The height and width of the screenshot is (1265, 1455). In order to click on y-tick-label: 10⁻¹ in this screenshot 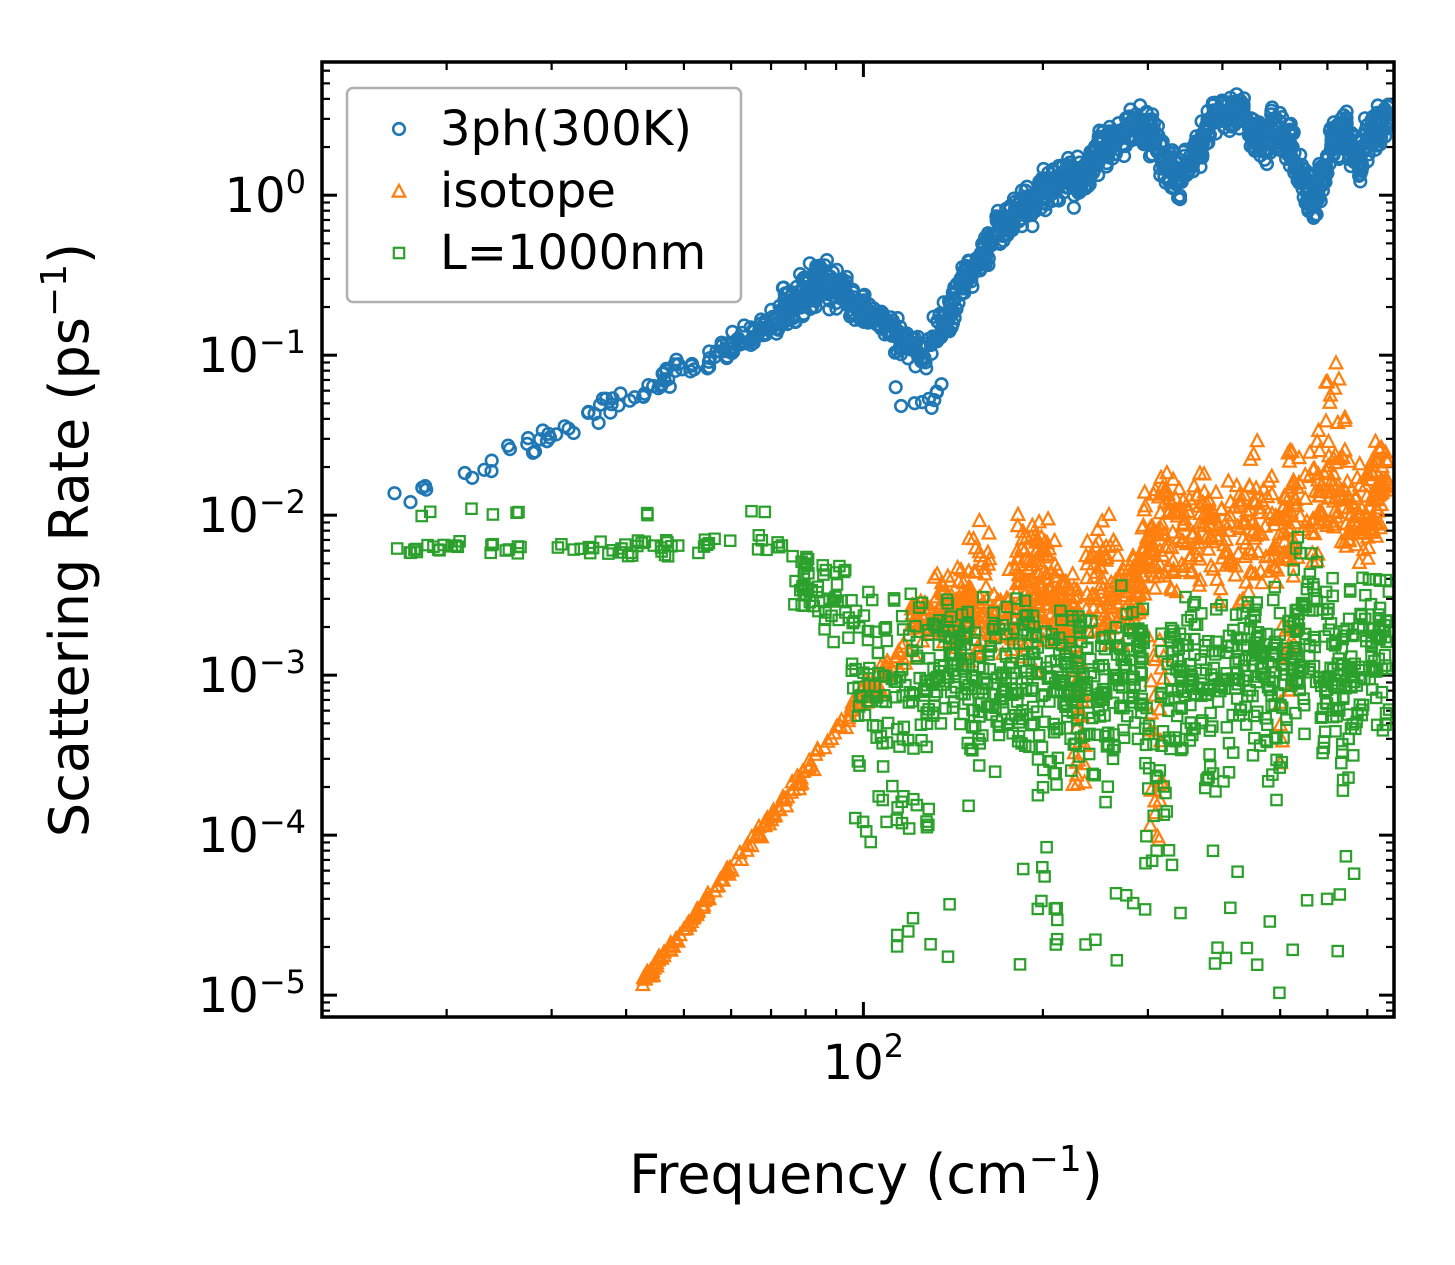, I will do `click(252, 353)`.